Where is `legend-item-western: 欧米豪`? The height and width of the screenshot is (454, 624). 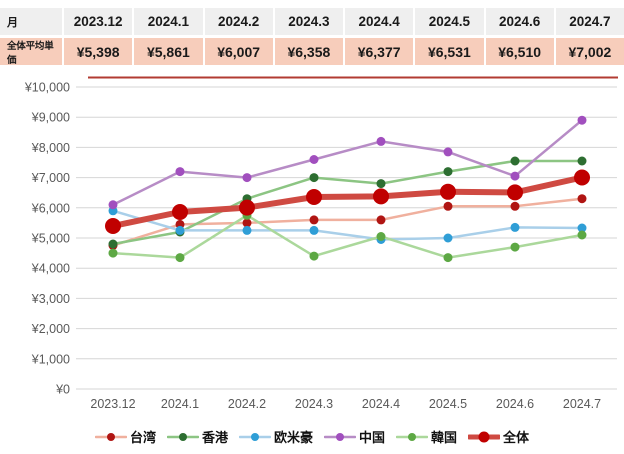 legend-item-western: 欧米豪 is located at coordinates (275, 436).